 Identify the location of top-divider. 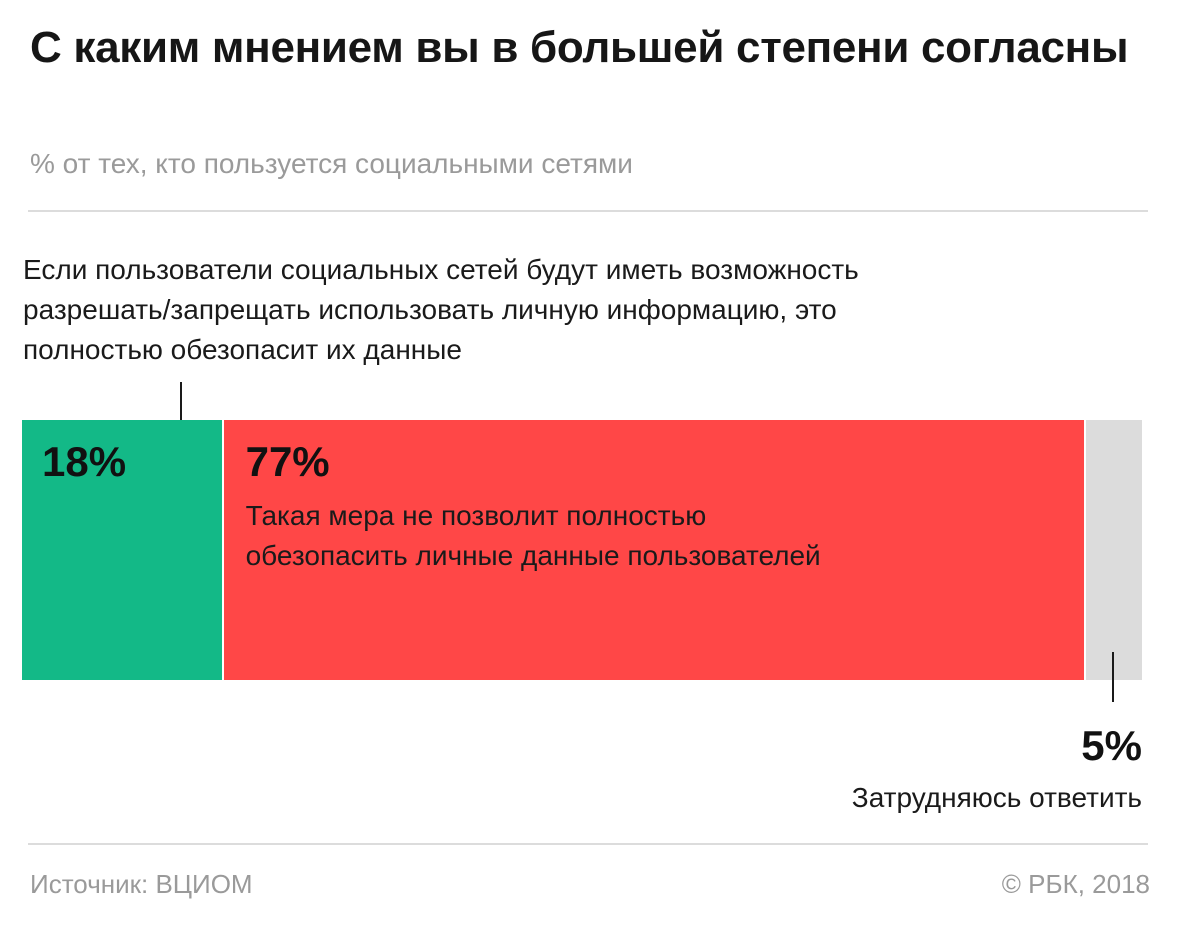
(588, 211).